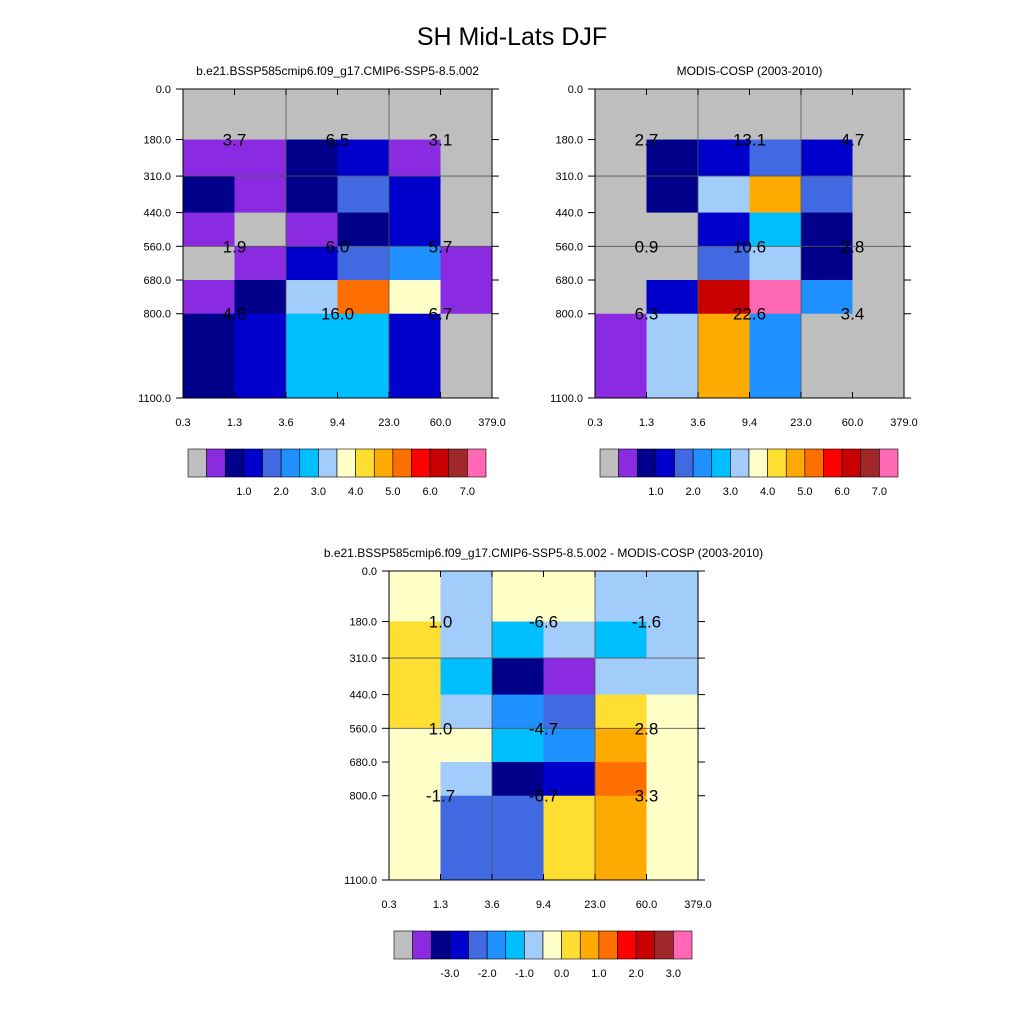 The width and height of the screenshot is (1024, 1024). I want to click on colorbar: -3.0 -2.0 -1.0 0.0 1.0 2.0 3.0, so click(543, 955).